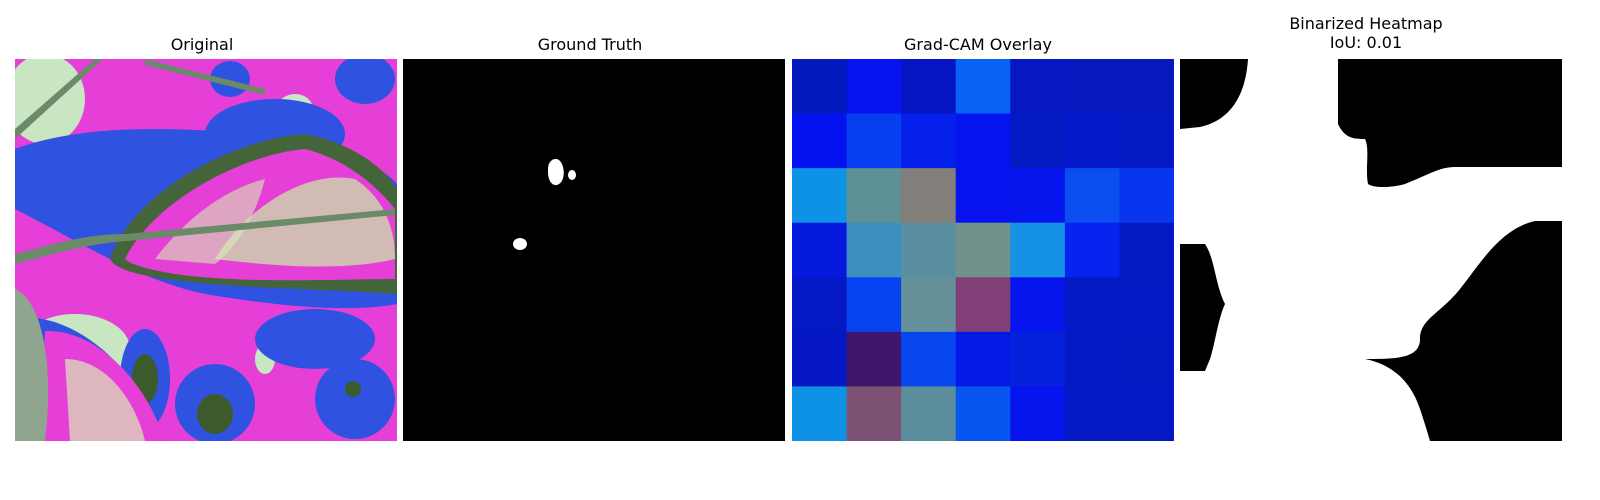 Image resolution: width=1600 pixels, height=500 pixels. Describe the element at coordinates (1366, 42) in the screenshot. I see `iou-label: IoU: 0.01` at that location.